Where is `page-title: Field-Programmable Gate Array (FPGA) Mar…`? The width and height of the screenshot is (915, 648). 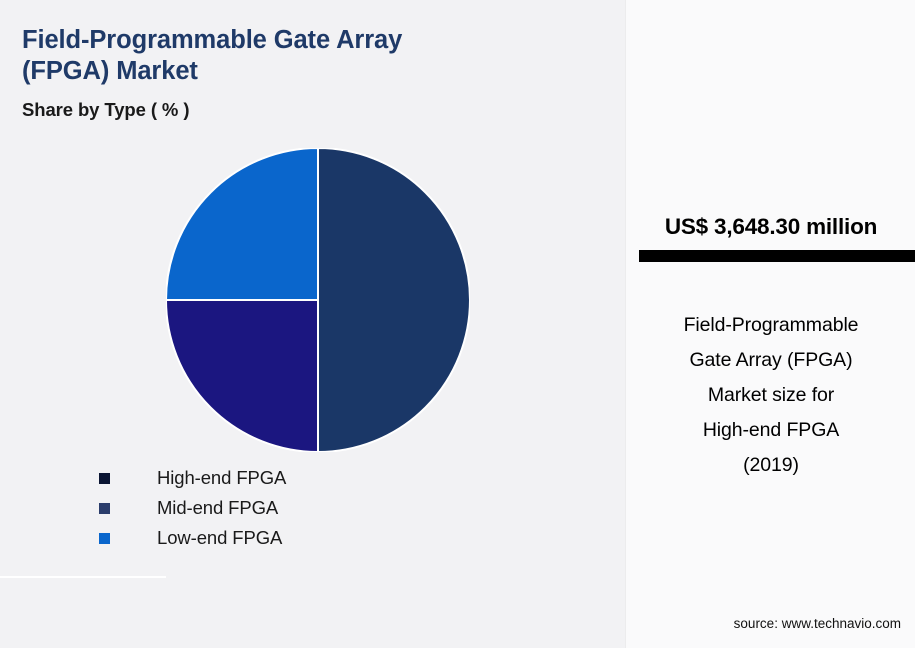 page-title: Field-Programmable Gate Array (FPGA) Mar… is located at coordinates (302, 56).